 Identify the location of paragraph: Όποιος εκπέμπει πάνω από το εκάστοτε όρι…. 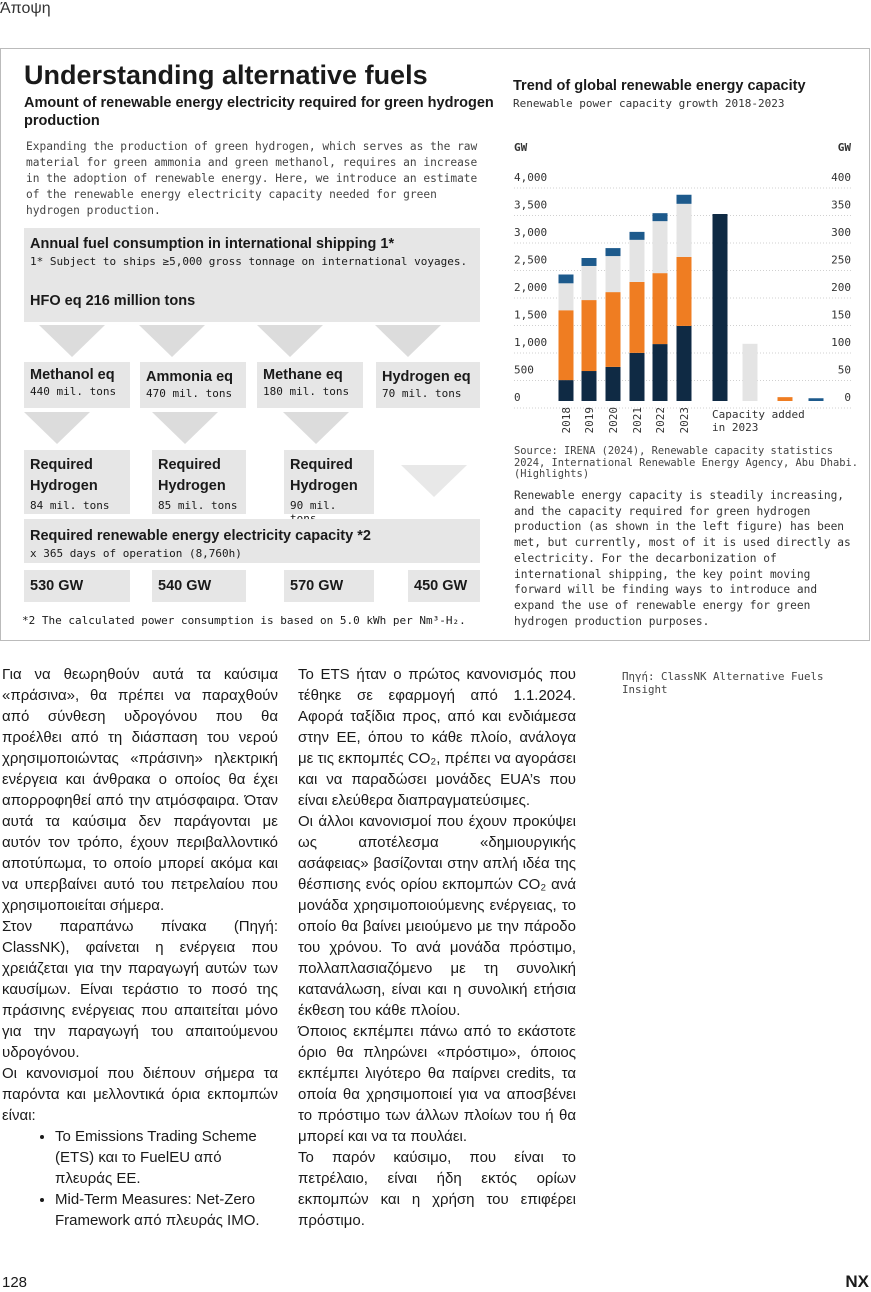
(437, 1084).